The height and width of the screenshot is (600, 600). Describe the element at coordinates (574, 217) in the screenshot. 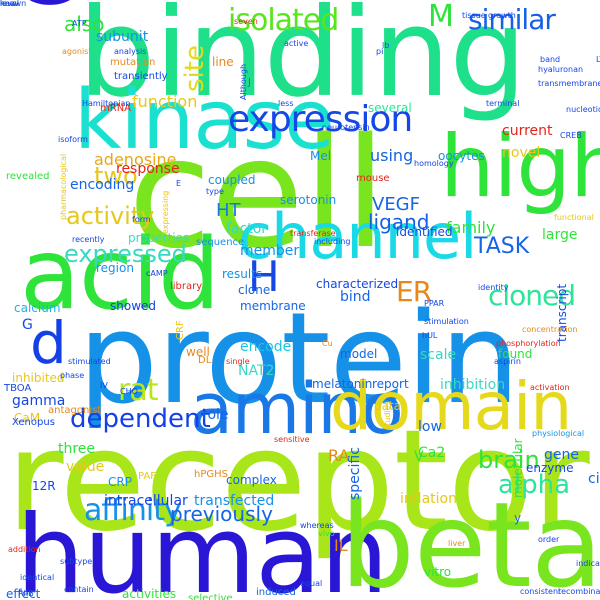

I see `cloud-word: functional` at that location.